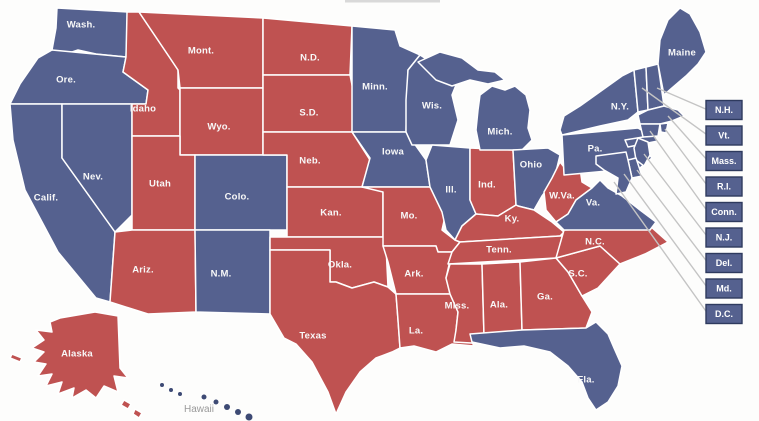 The width and height of the screenshot is (759, 421). I want to click on state-label-wyo: Wyo., so click(218, 127).